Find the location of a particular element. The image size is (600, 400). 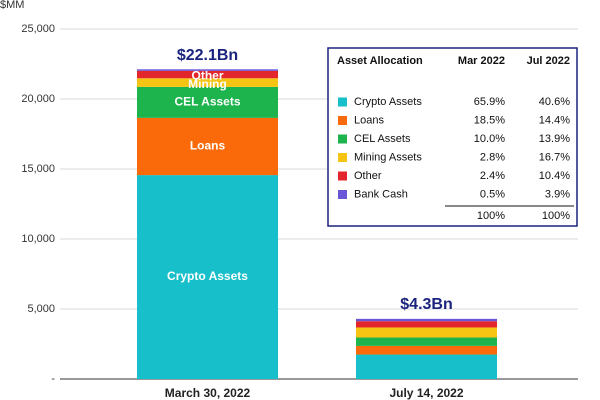

table-cell: 13.9% is located at coordinates (554, 139).